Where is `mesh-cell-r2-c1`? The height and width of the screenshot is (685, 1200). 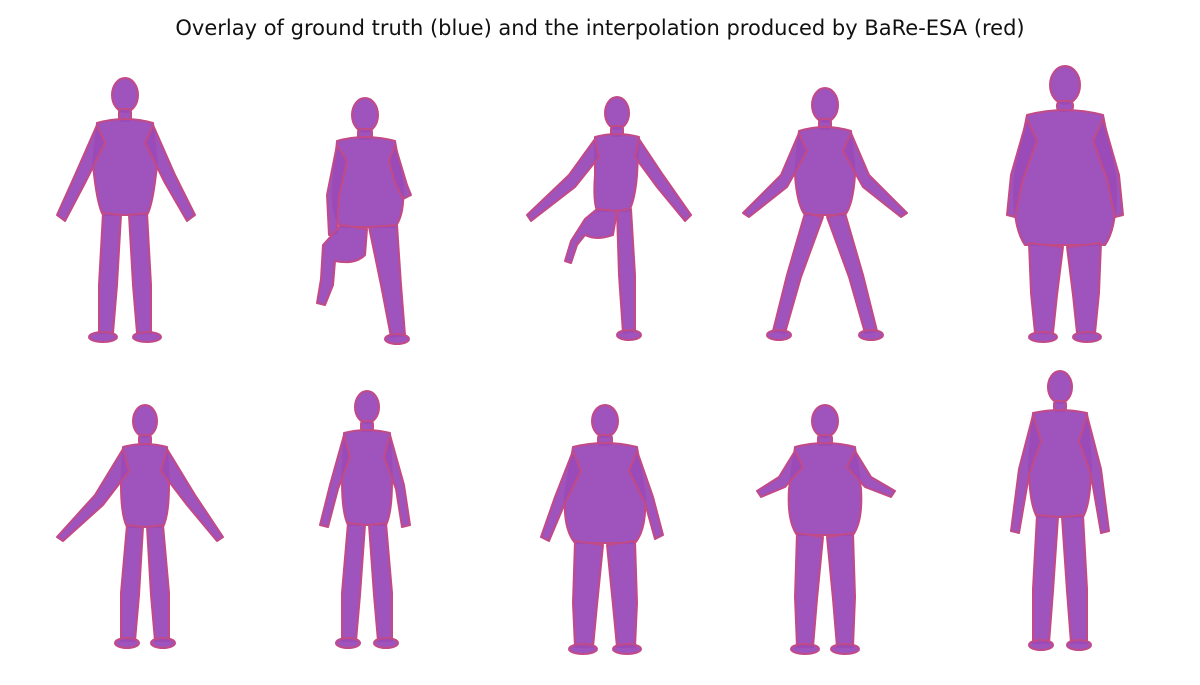 mesh-cell-r2-c1 is located at coordinates (145, 535).